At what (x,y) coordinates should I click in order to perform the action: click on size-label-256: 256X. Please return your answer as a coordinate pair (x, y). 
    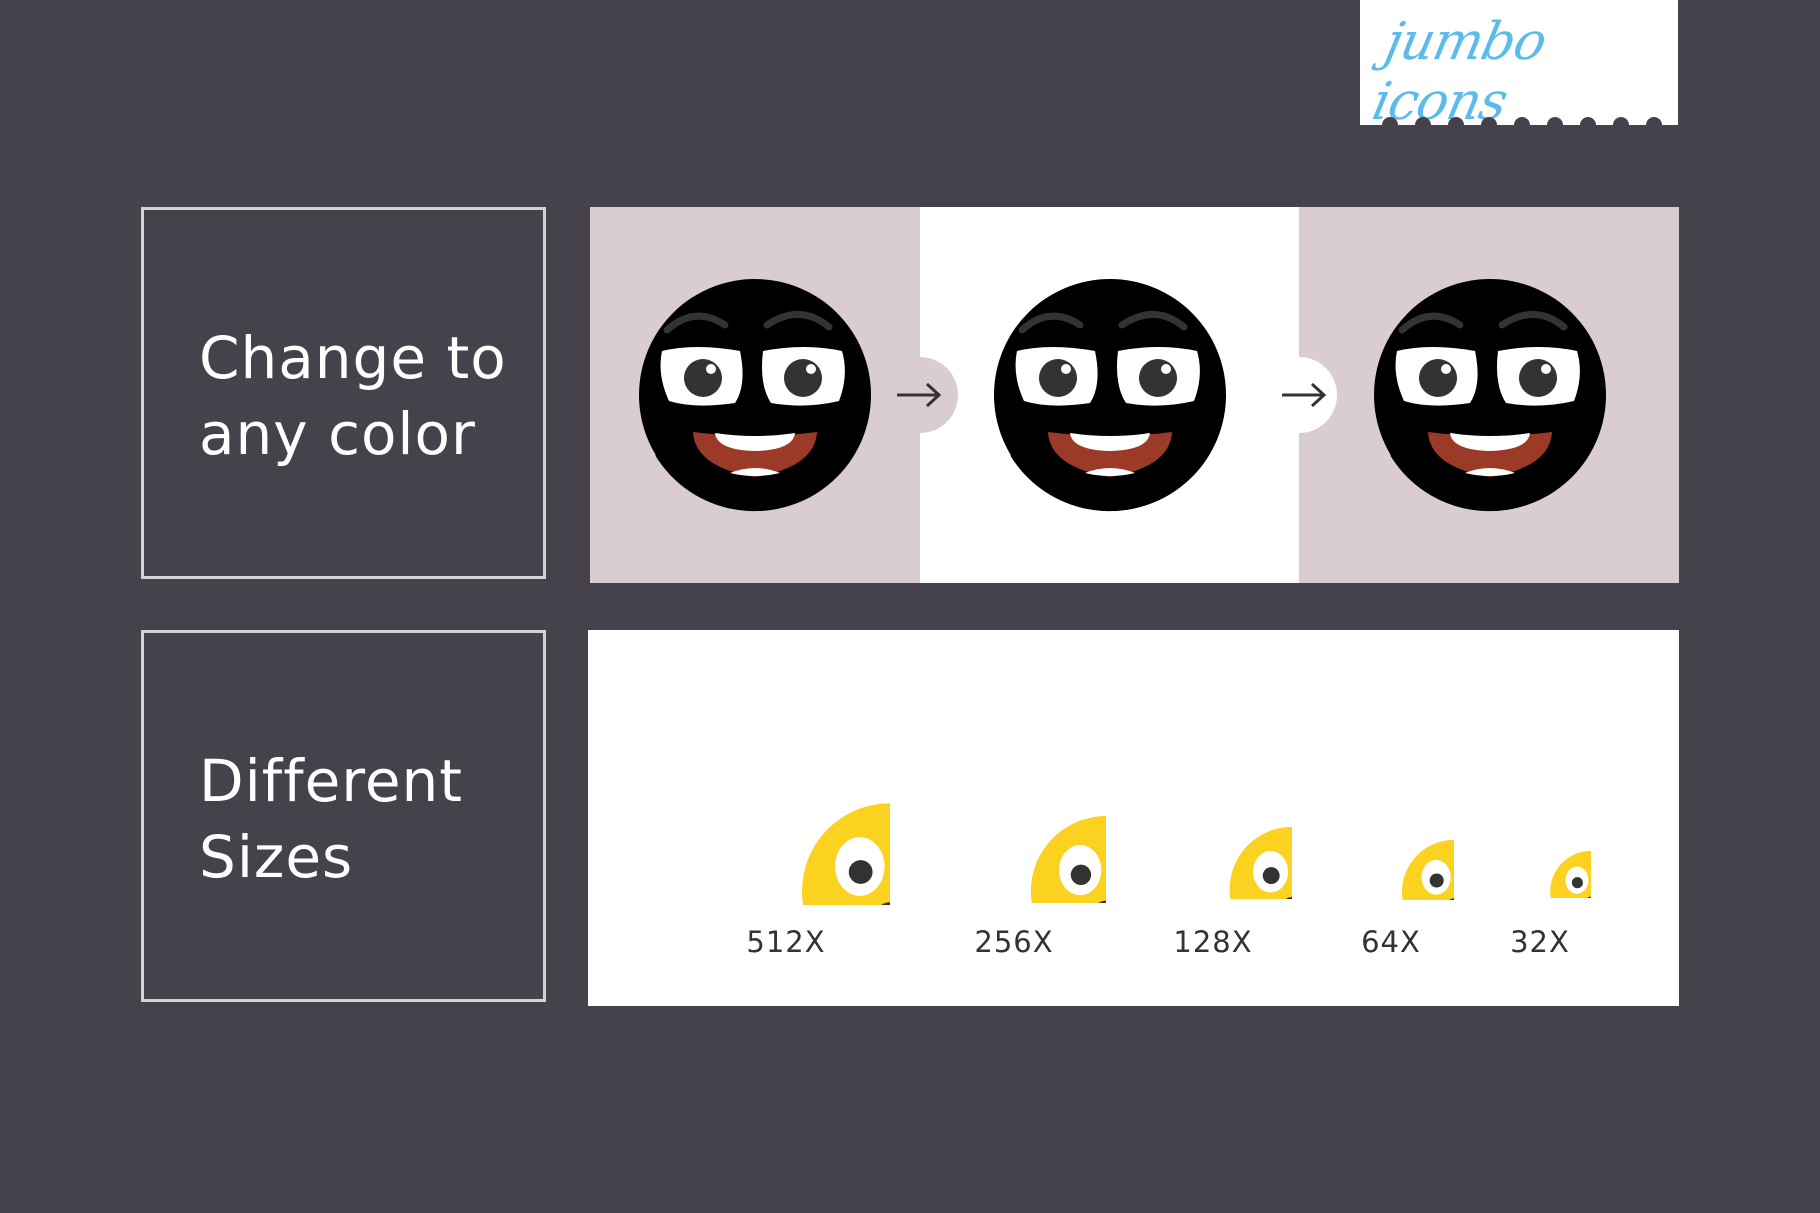
    Looking at the image, I should click on (1014, 942).